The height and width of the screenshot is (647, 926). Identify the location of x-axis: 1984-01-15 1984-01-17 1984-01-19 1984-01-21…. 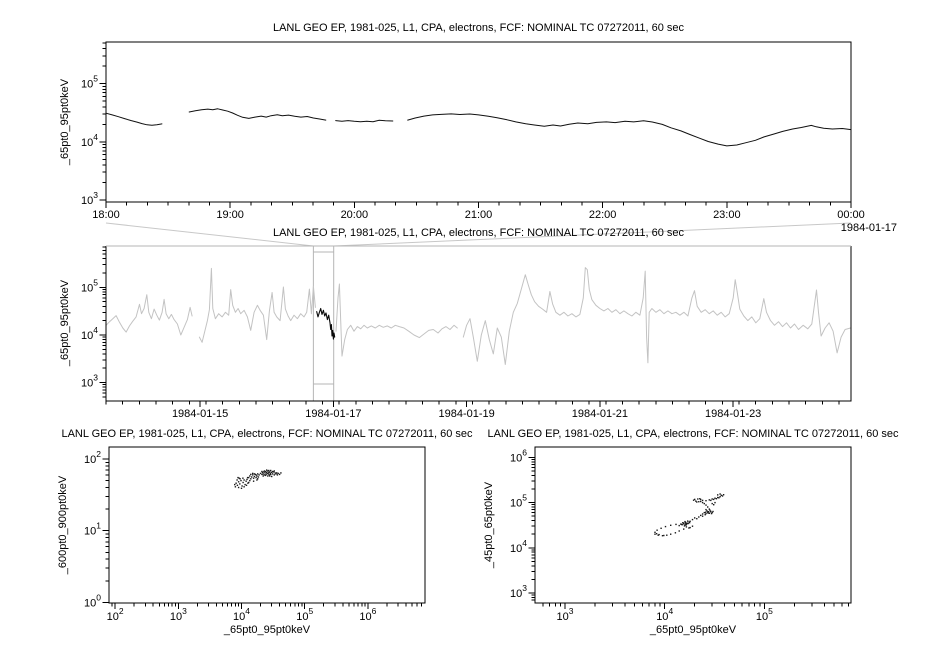
(472, 410).